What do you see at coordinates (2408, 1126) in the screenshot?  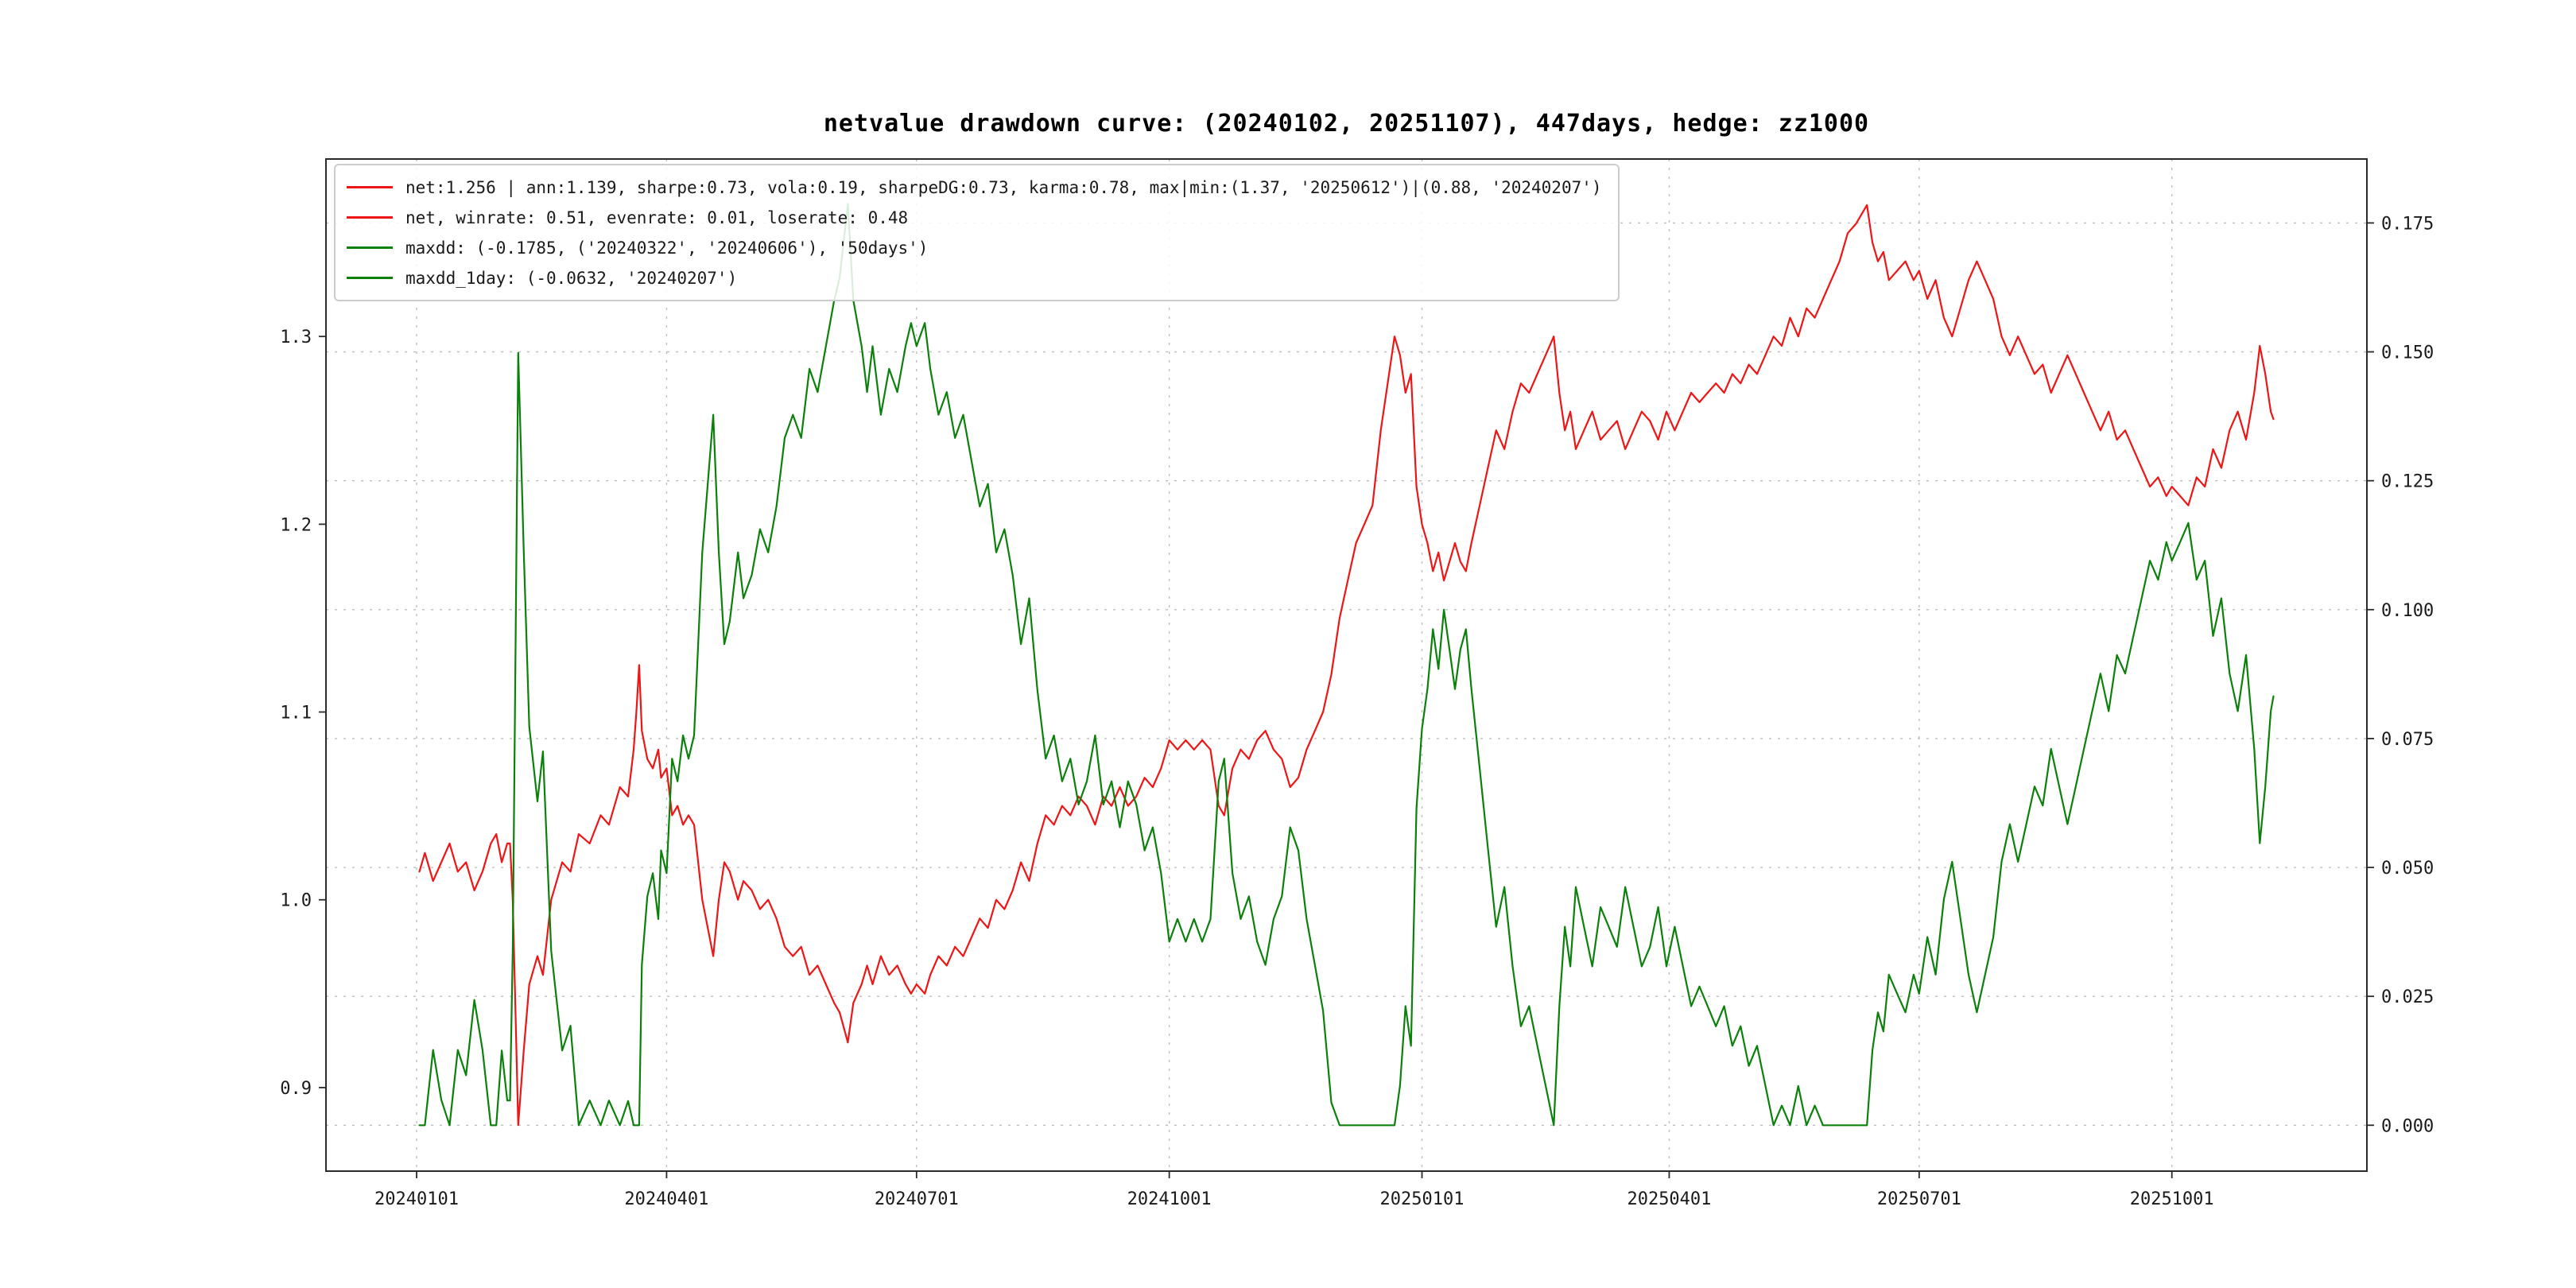 I see `y-right-tick-label: 0.000` at bounding box center [2408, 1126].